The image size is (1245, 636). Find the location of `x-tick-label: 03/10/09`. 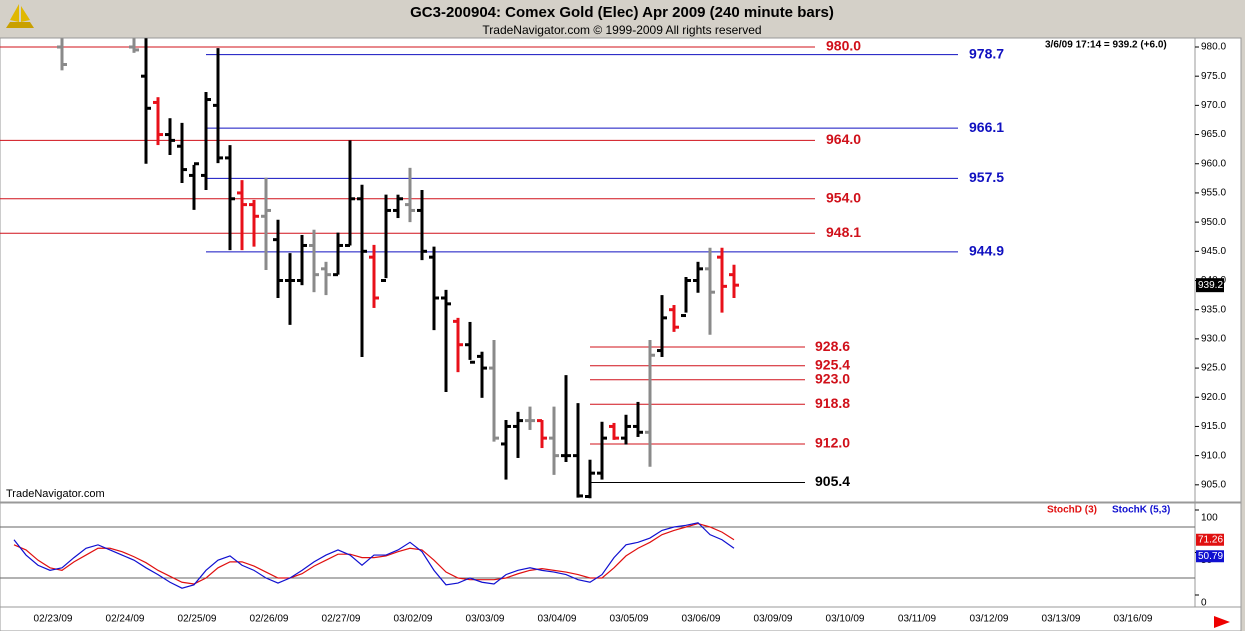

x-tick-label: 03/10/09 is located at coordinates (845, 619).